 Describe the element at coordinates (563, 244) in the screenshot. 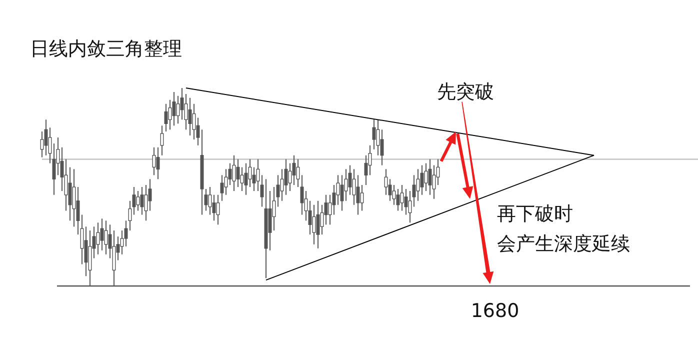

I see `annotation: 会产生深度延续` at that location.